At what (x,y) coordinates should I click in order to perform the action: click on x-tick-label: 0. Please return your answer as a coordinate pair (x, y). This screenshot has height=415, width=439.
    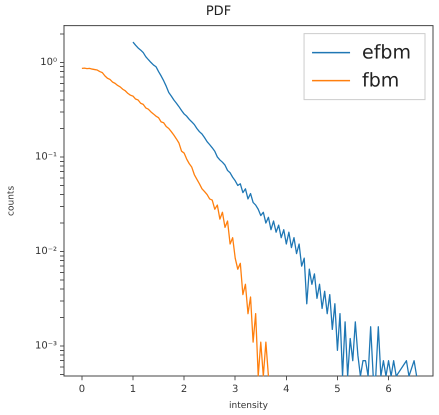
    Looking at the image, I should click on (82, 389).